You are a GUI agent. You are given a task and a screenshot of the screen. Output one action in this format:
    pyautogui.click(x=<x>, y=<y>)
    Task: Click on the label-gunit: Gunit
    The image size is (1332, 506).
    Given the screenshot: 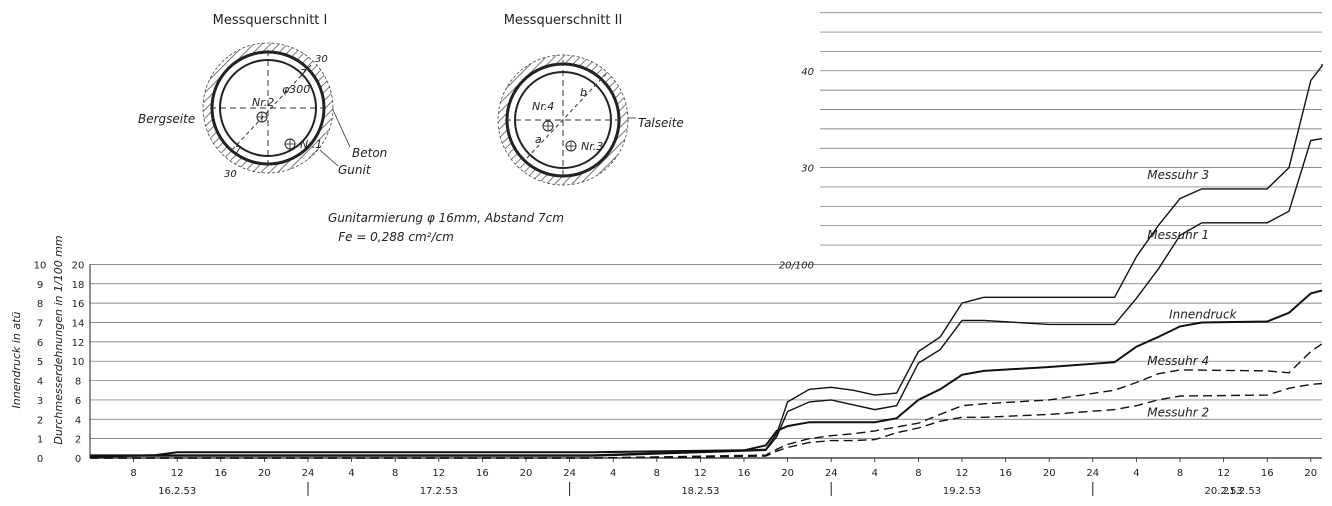 What is the action you would take?
    pyautogui.click(x=355, y=170)
    